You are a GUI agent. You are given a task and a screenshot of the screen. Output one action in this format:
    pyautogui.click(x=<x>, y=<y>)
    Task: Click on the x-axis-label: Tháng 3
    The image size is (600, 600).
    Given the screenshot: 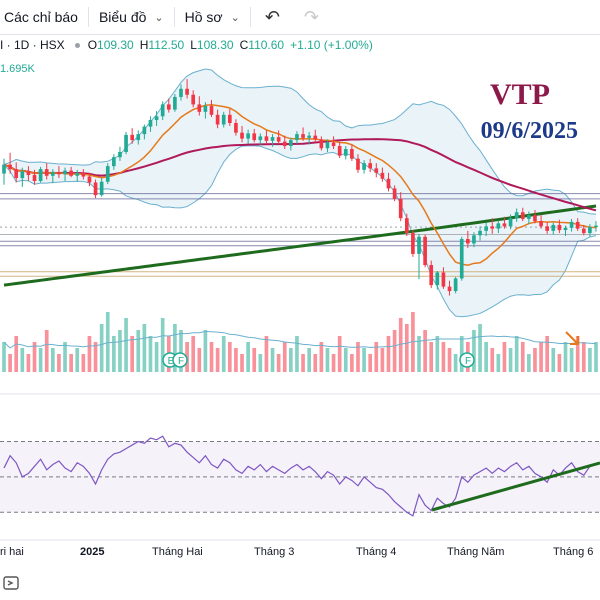 What is the action you would take?
    pyautogui.click(x=274, y=552)
    